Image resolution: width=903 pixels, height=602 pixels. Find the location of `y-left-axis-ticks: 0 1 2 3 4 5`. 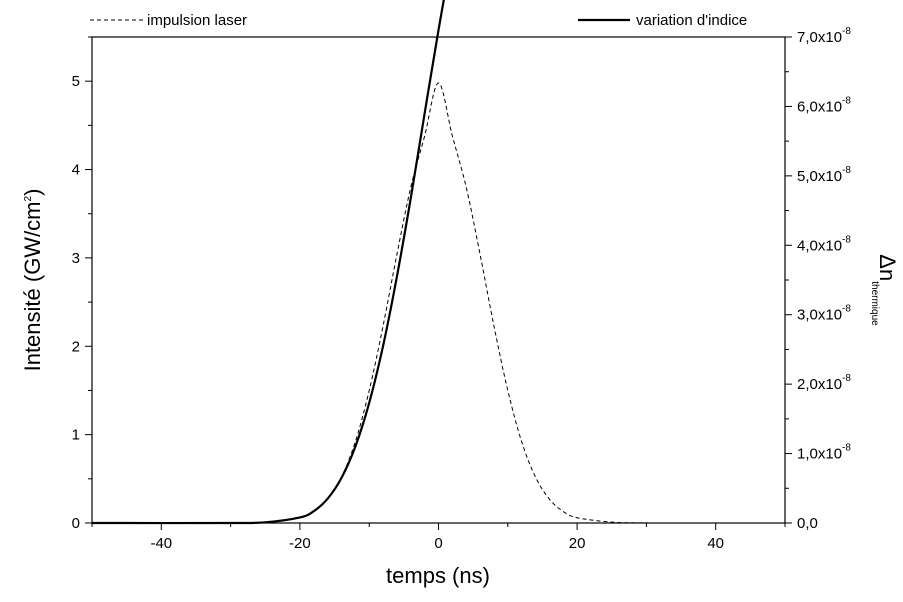

y-left-axis-ticks: 0 1 2 3 4 5 is located at coordinates (82, 284).